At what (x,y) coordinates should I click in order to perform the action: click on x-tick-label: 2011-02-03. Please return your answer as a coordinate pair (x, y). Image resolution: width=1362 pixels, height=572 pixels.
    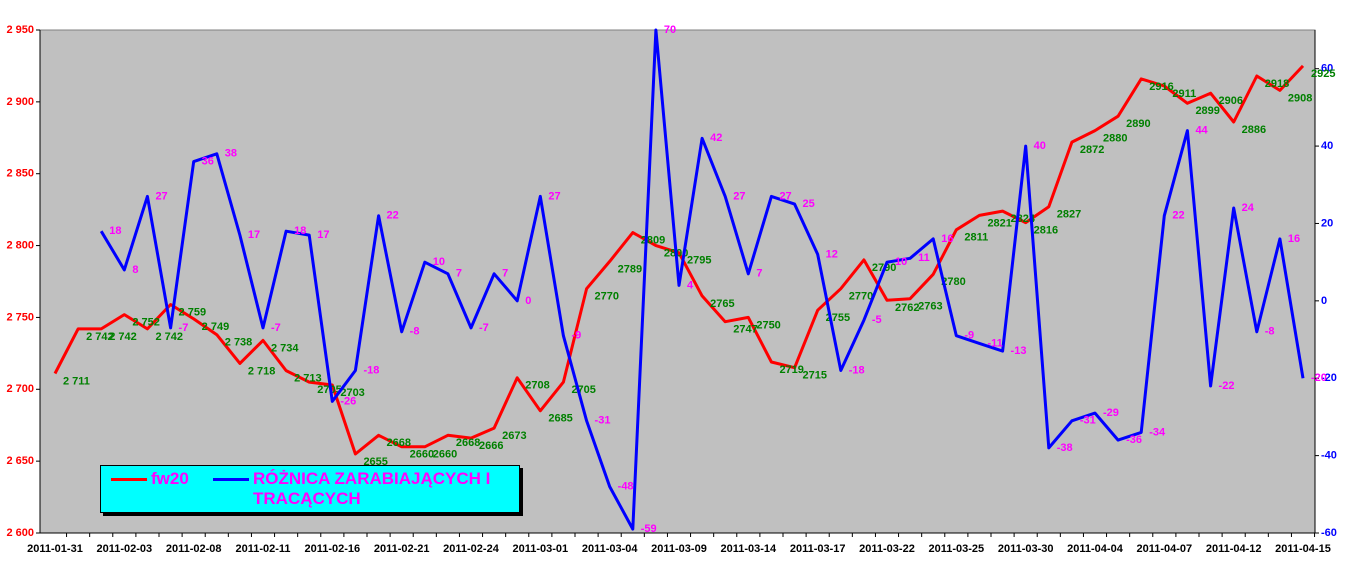
    Looking at the image, I should click on (124, 549).